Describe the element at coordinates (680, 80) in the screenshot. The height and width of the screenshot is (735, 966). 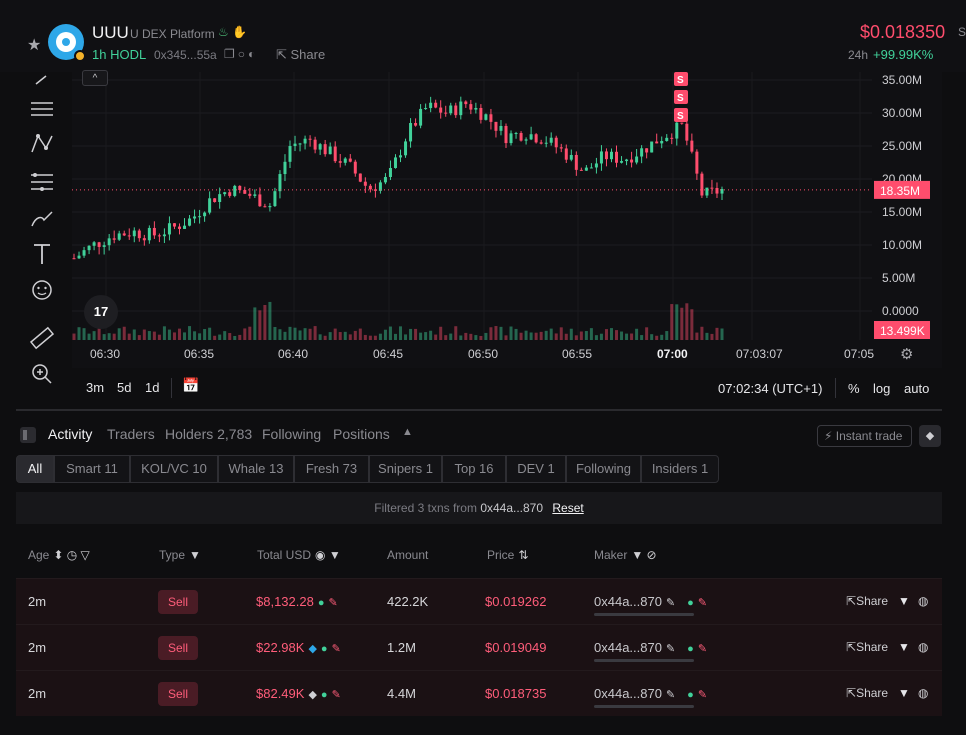
I see `sell-trade-marker-label: S` at that location.